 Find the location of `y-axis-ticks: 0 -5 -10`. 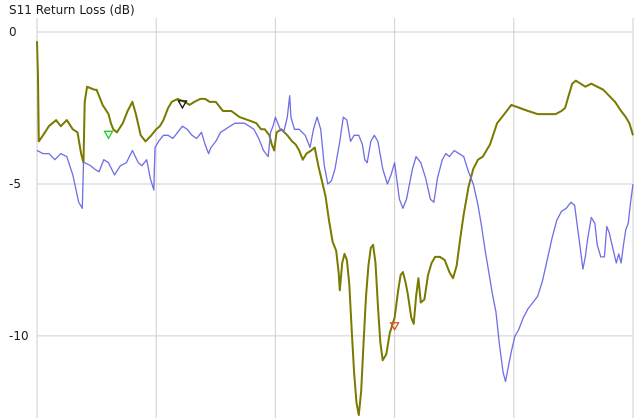

y-axis-ticks: 0 -5 -10 is located at coordinates (19, 184).